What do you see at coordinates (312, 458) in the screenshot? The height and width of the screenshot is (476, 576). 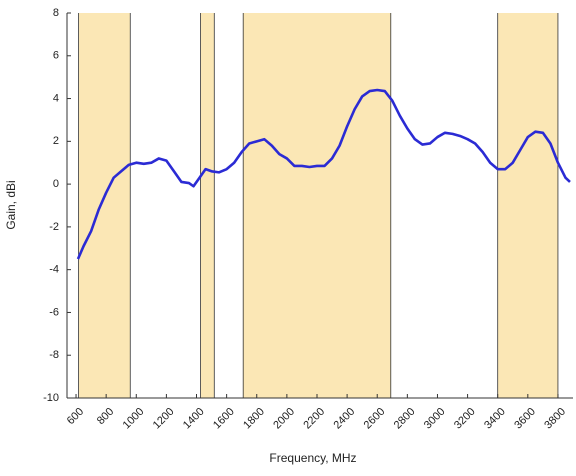 I see `x-axis-title: Frequency, MHz` at bounding box center [312, 458].